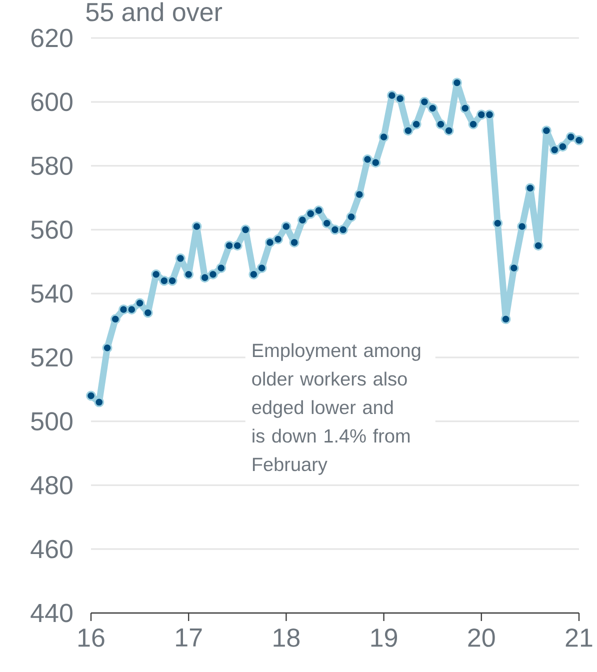 This screenshot has width=597, height=672. What do you see at coordinates (384, 637) in the screenshot?
I see `x-tick-label: 19` at bounding box center [384, 637].